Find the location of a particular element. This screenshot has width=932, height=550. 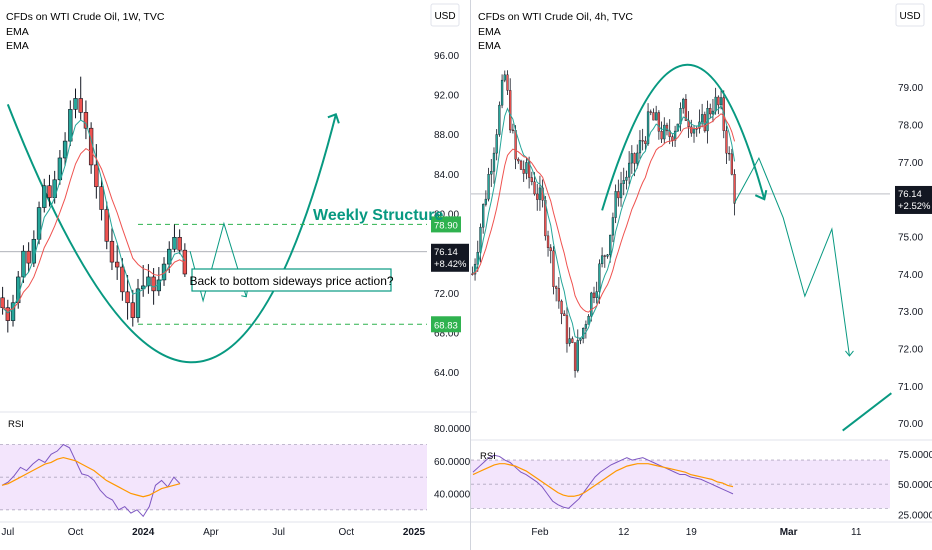

h4-rsi-label: RSI is located at coordinates (488, 456).